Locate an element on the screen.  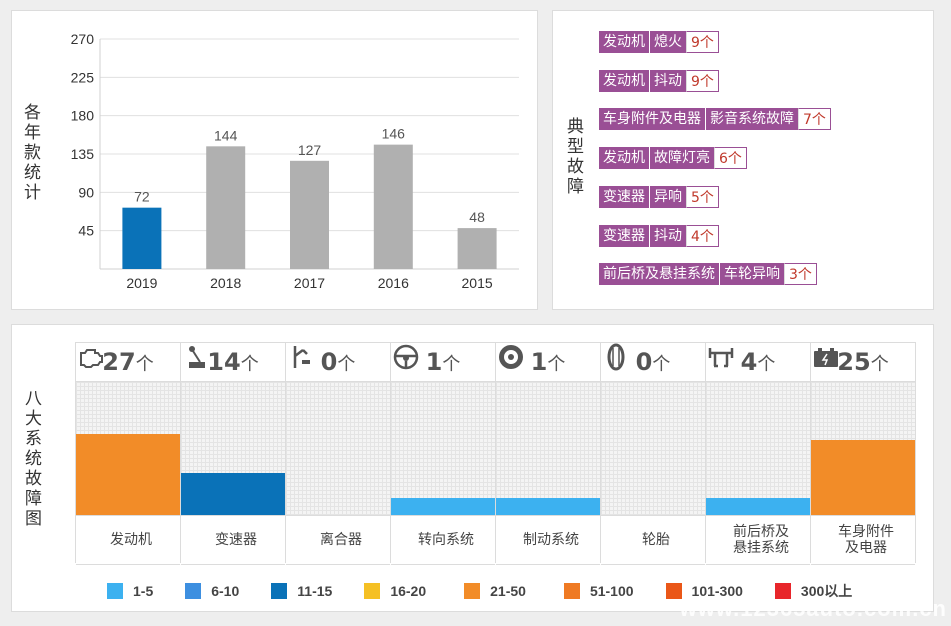
fault-name-tag: 熄火 is located at coordinates (667, 42).